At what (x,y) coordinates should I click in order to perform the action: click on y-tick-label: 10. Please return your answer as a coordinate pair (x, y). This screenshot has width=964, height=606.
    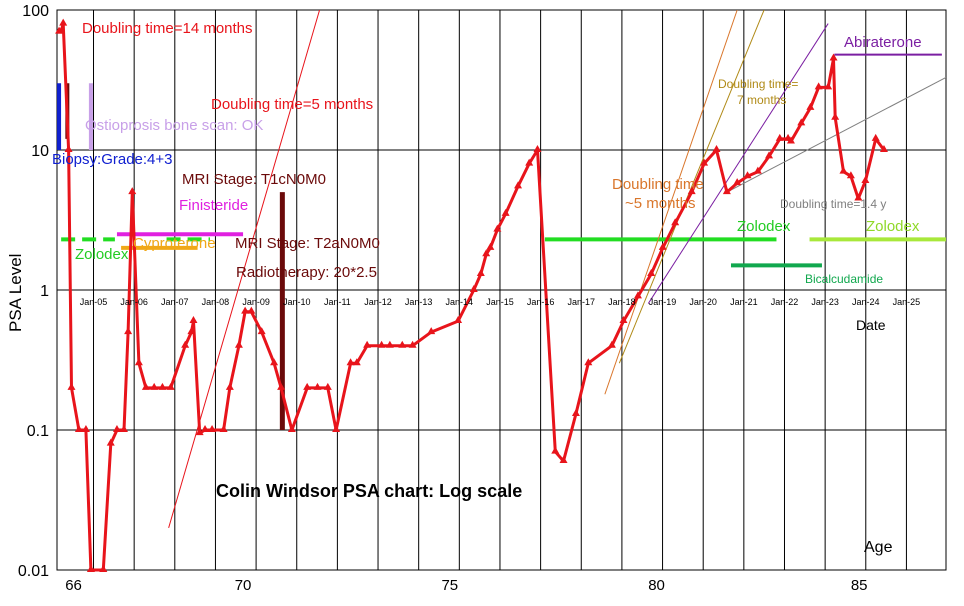
    Looking at the image, I should click on (40, 151).